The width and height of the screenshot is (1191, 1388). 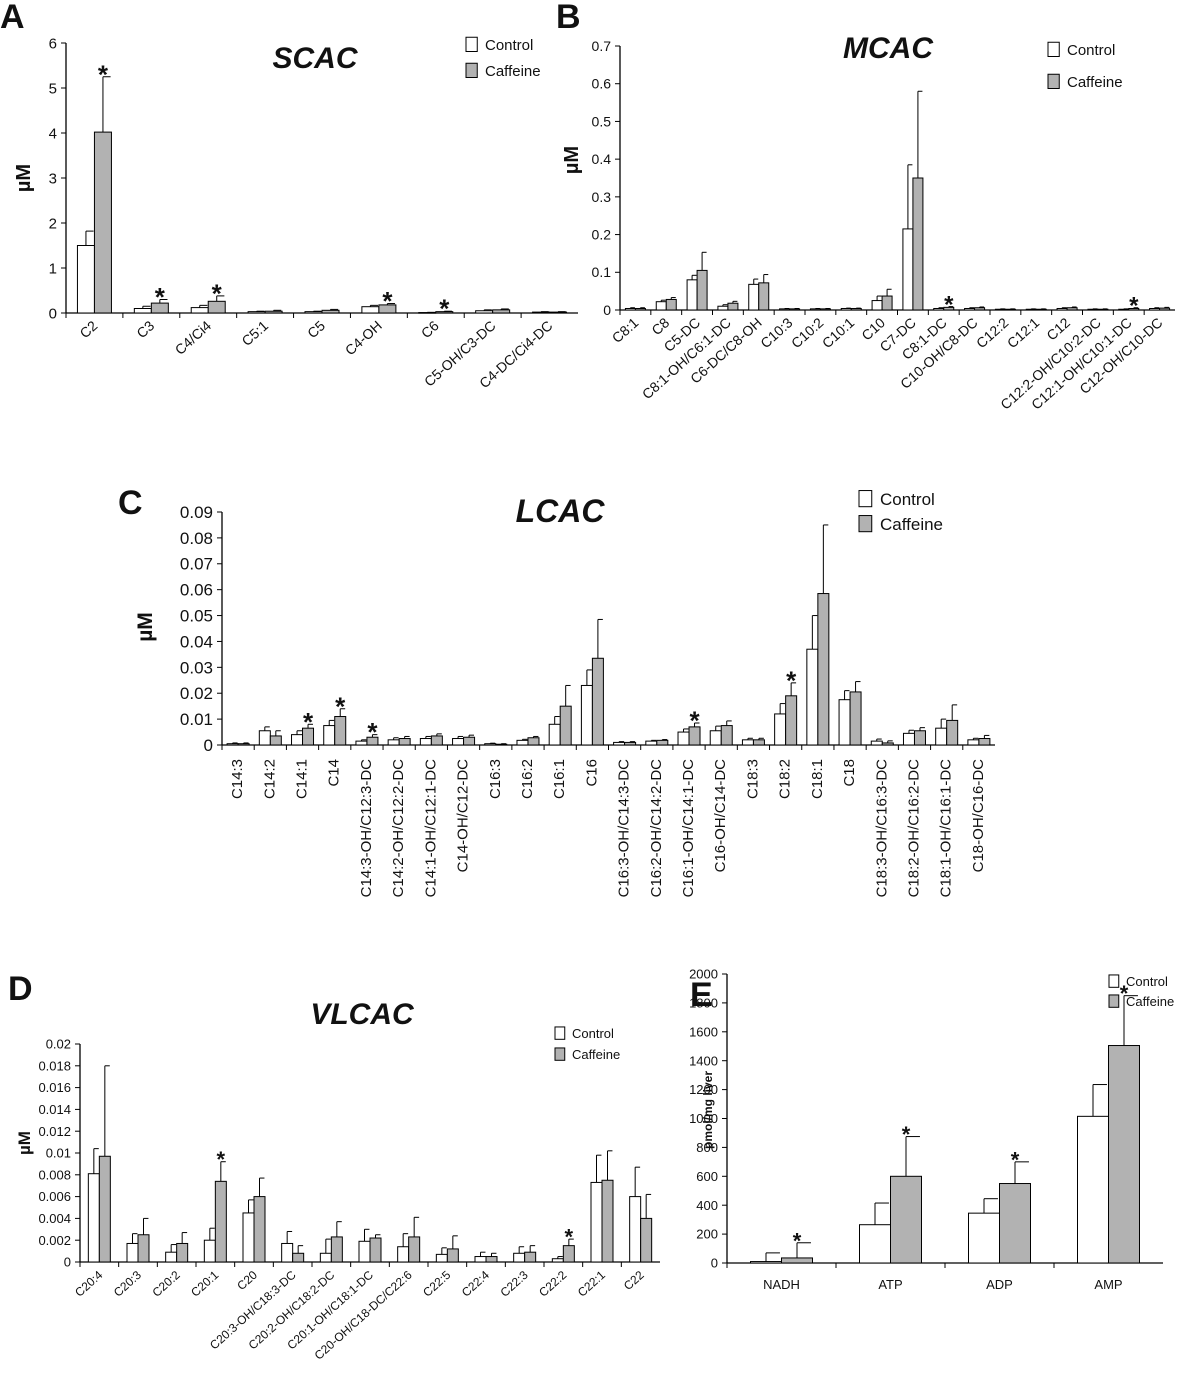 What do you see at coordinates (103, 74) in the screenshot?
I see `significance-star-C2: *` at bounding box center [103, 74].